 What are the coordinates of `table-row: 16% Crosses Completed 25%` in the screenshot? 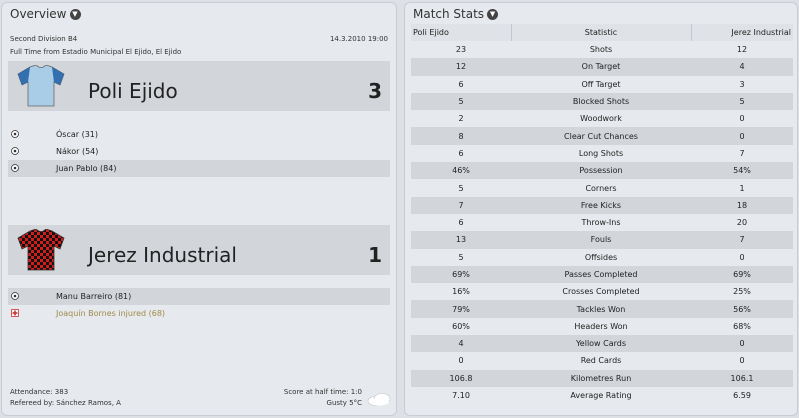 It's located at (602, 291).